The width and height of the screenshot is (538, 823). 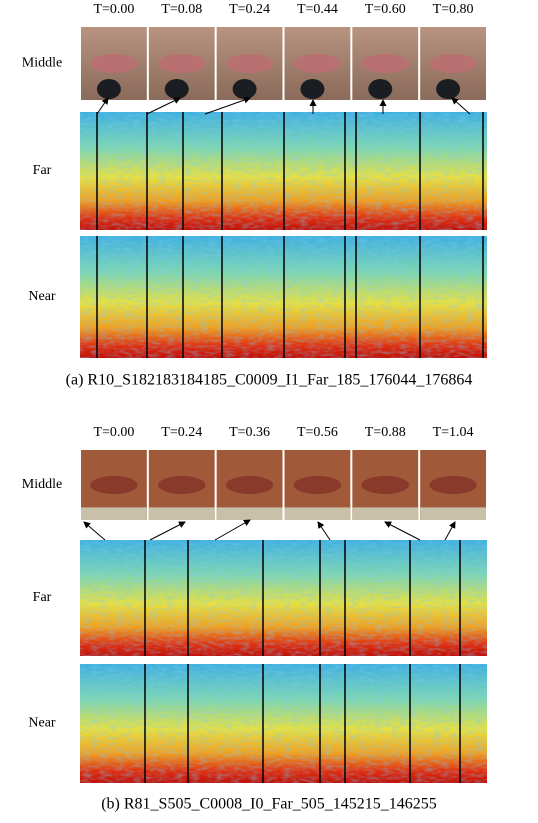 What do you see at coordinates (453, 432) in the screenshot?
I see `time-label: T=1.04` at bounding box center [453, 432].